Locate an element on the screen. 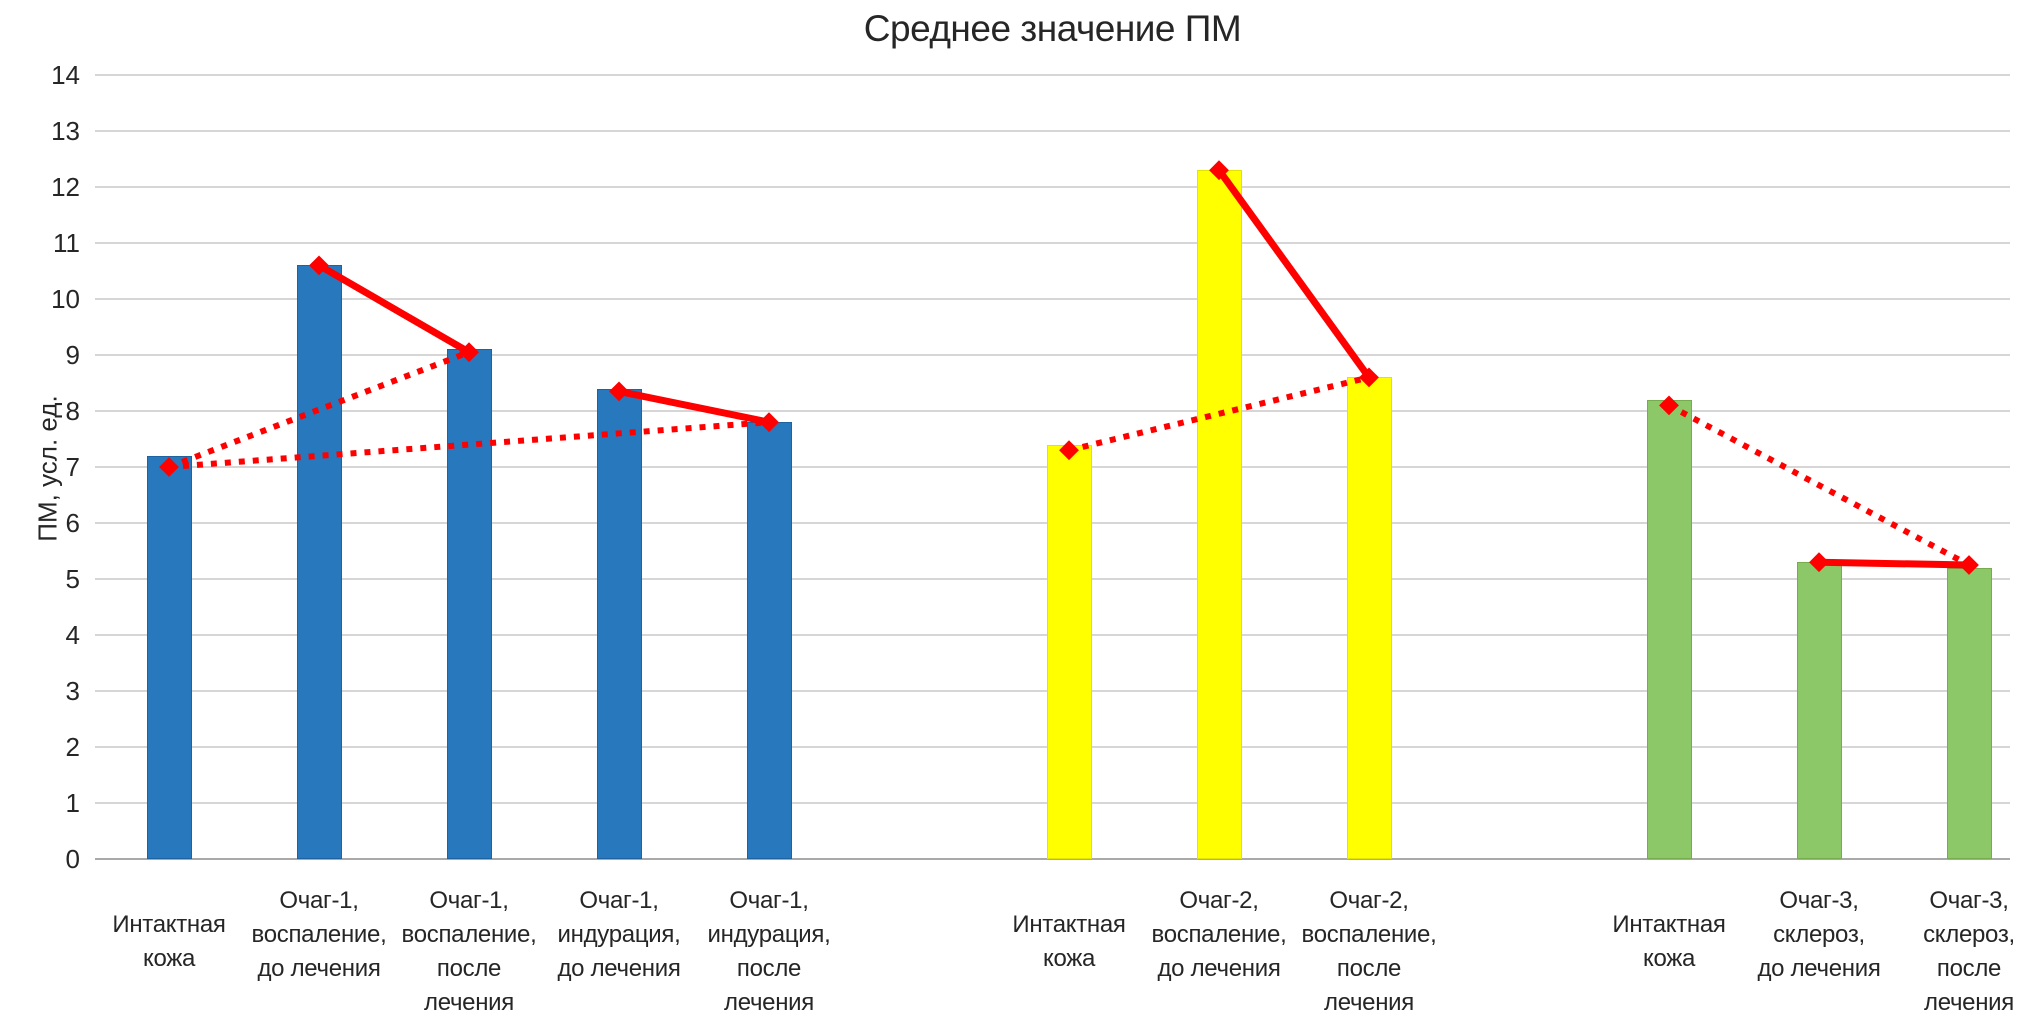 This screenshot has height=1014, width=2018. y-tick-label: 8 is located at coordinates (72, 411).